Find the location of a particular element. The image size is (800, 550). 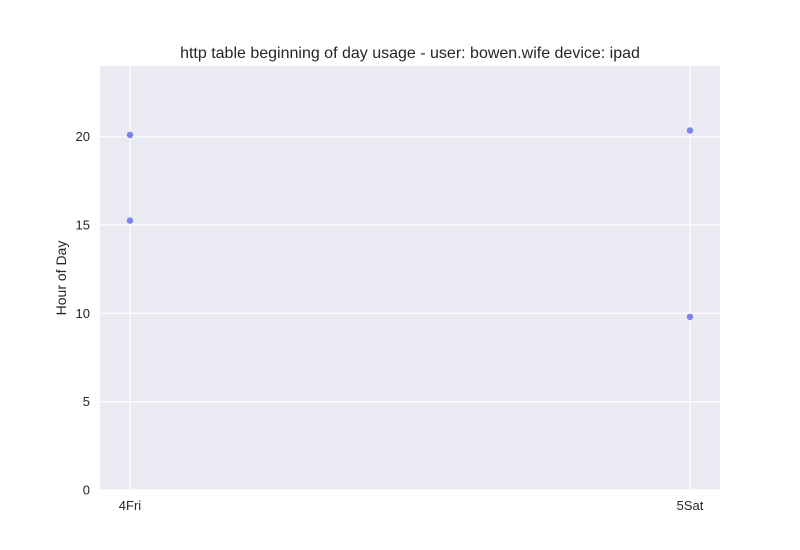

x-tick-labels: 4Fri 5Sat is located at coordinates (411, 505).